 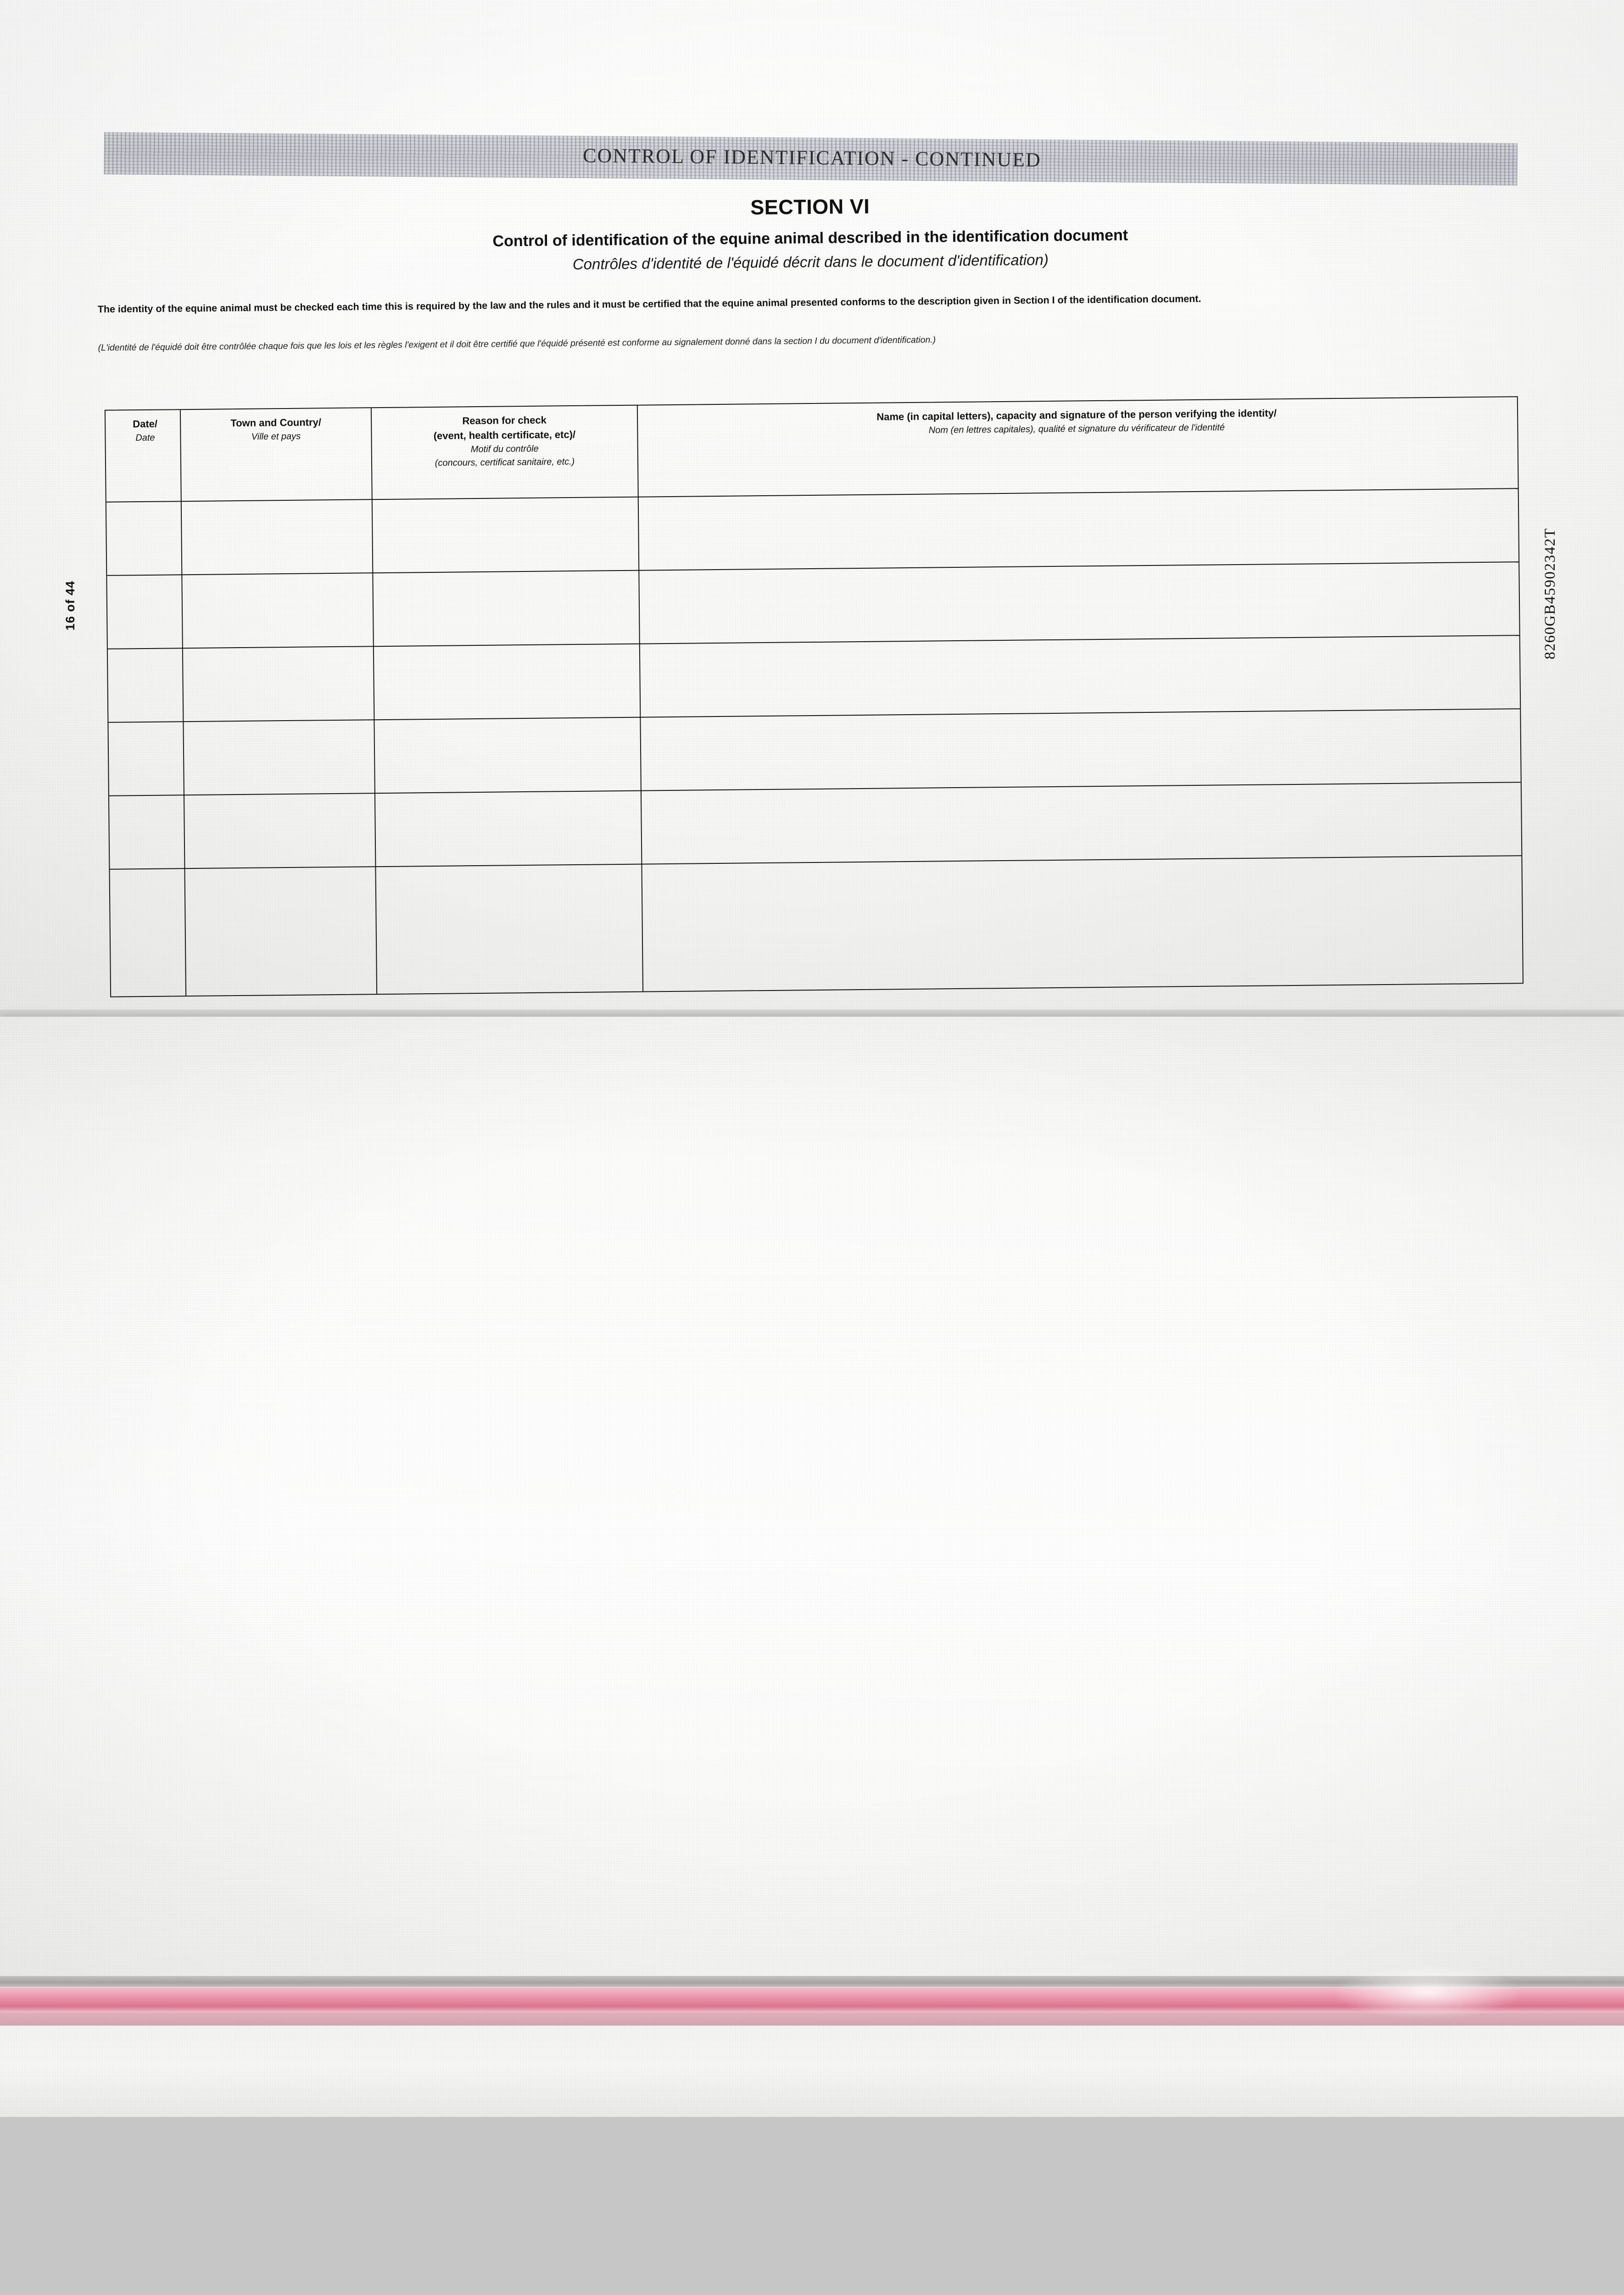 I want to click on background-area, so click(x=812, y=2206).